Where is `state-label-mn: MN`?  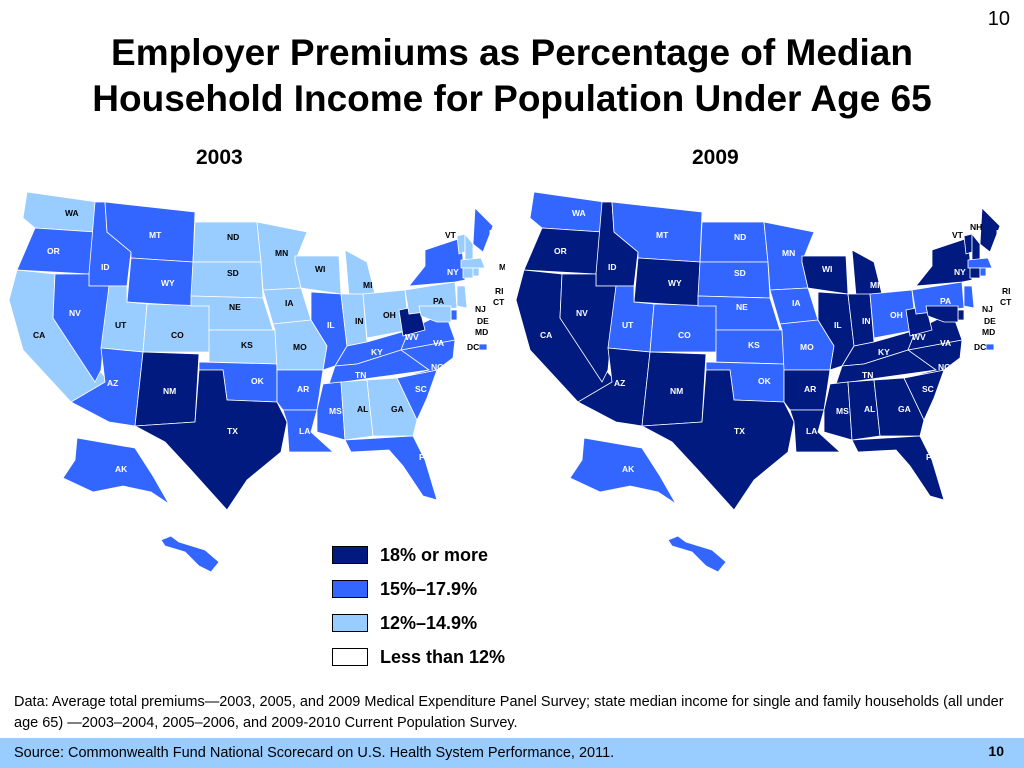 state-label-mn: MN is located at coordinates (788, 253).